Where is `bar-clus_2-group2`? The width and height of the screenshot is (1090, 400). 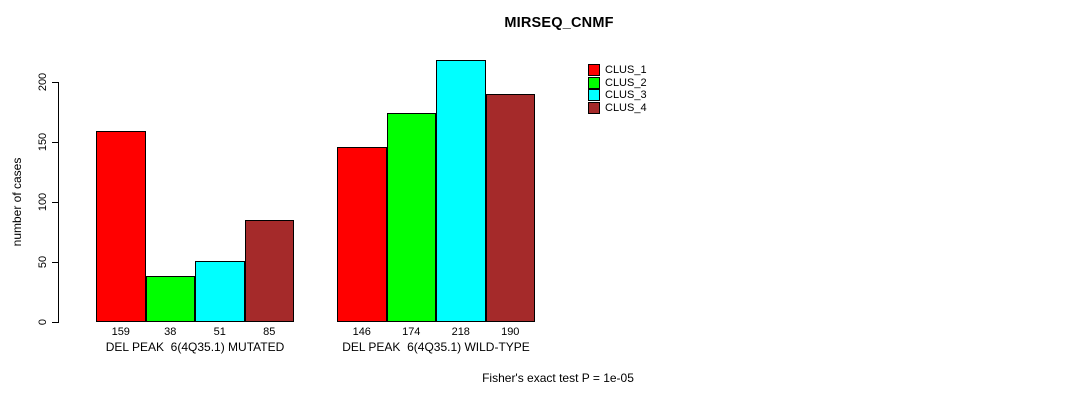 bar-clus_2-group2 is located at coordinates (411, 217).